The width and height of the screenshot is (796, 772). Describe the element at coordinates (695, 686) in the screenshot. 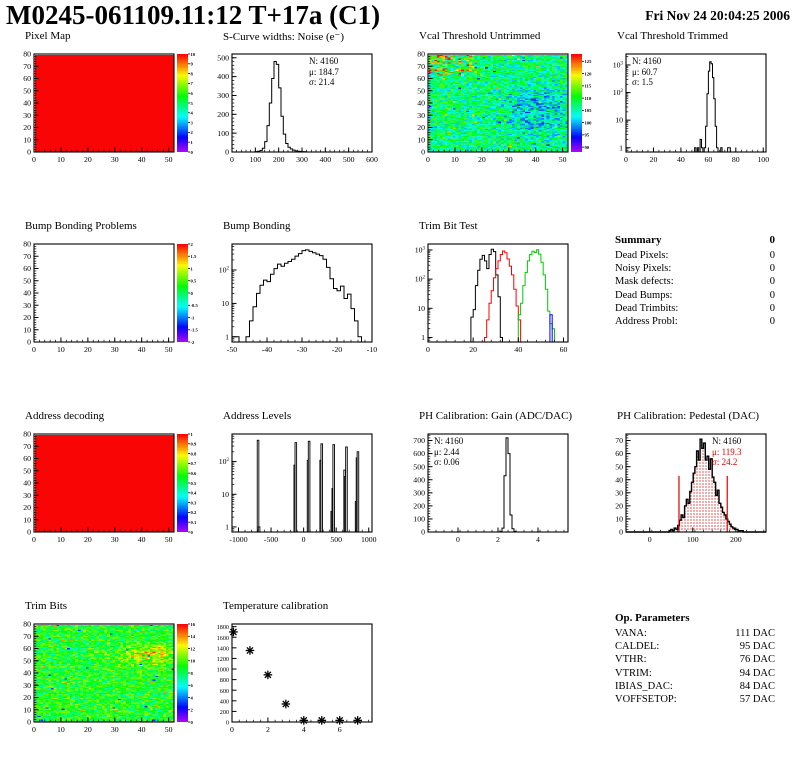

I see `op-parameter-row: IBIAS_DAC: 84 DAC` at that location.